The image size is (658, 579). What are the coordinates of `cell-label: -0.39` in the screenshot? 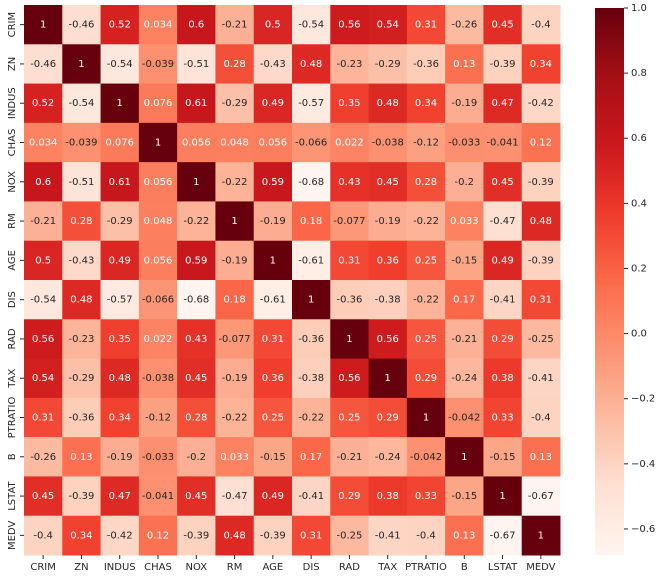 It's located at (81, 496).